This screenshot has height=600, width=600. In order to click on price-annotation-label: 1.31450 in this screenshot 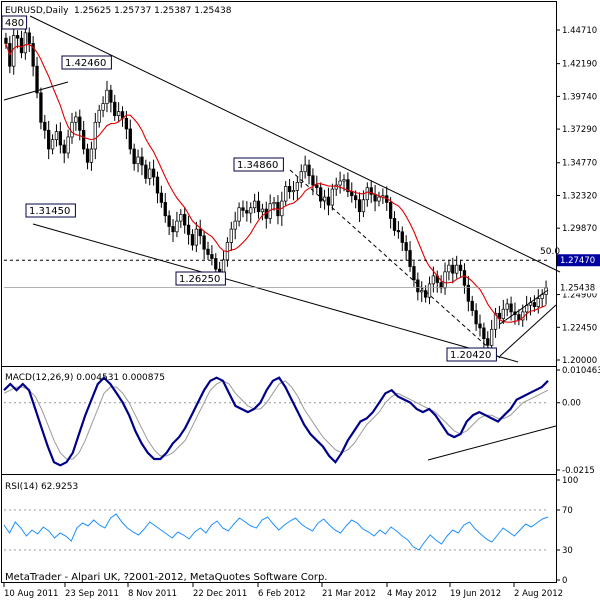, I will do `click(49, 211)`.